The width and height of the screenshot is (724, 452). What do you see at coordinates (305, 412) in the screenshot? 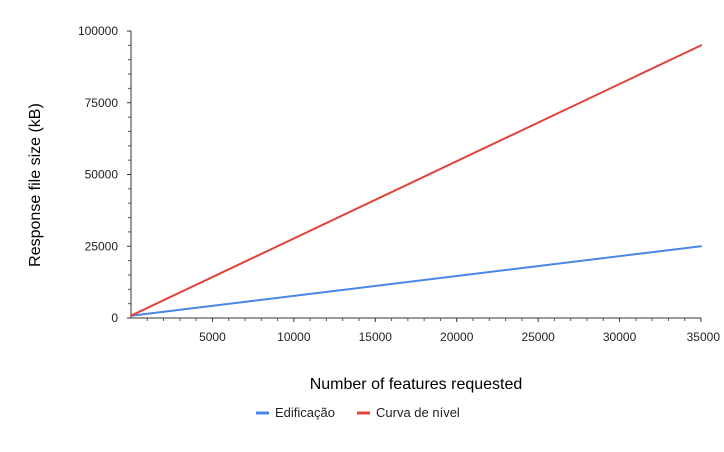
I see `legend-label-0: Edificação` at bounding box center [305, 412].